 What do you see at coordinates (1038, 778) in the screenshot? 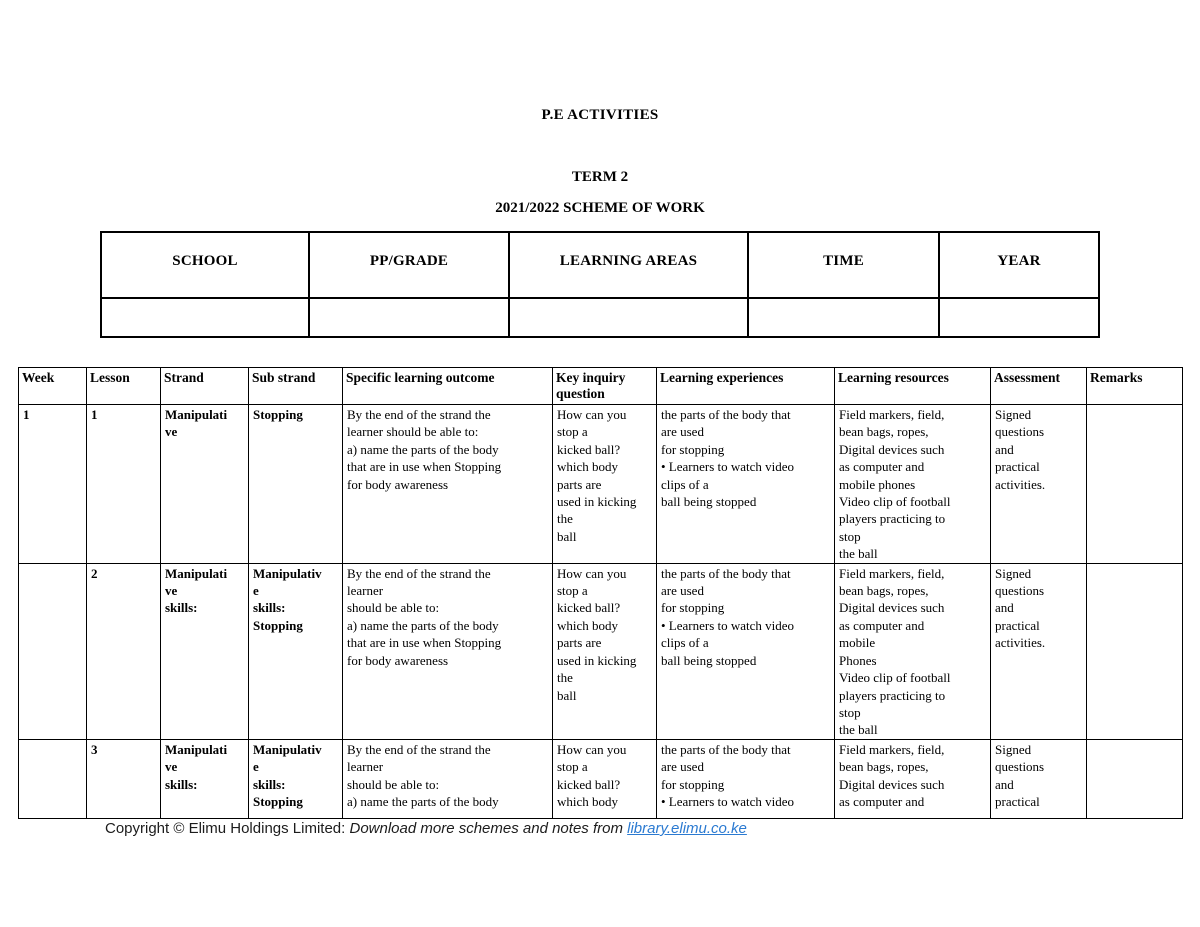
I see `cell-assessment: Signed questions and practical` at bounding box center [1038, 778].